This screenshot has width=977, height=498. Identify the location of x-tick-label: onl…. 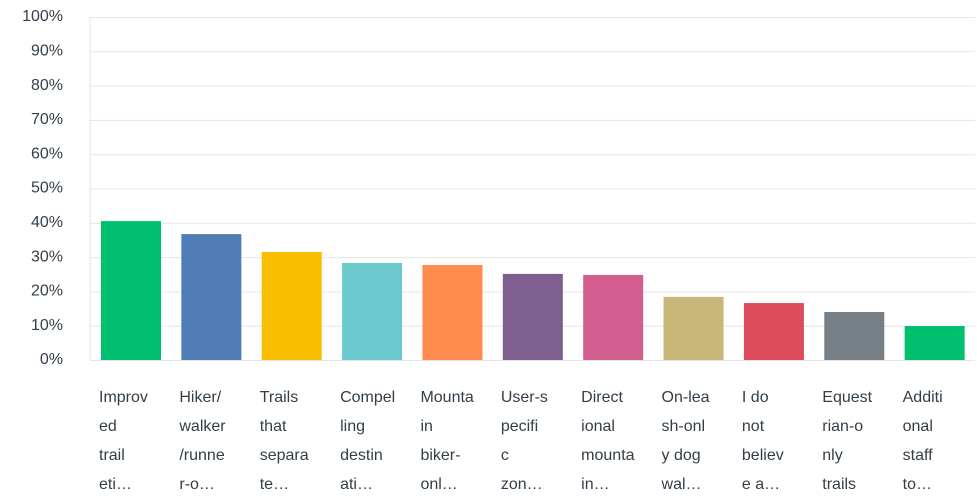
(438, 484).